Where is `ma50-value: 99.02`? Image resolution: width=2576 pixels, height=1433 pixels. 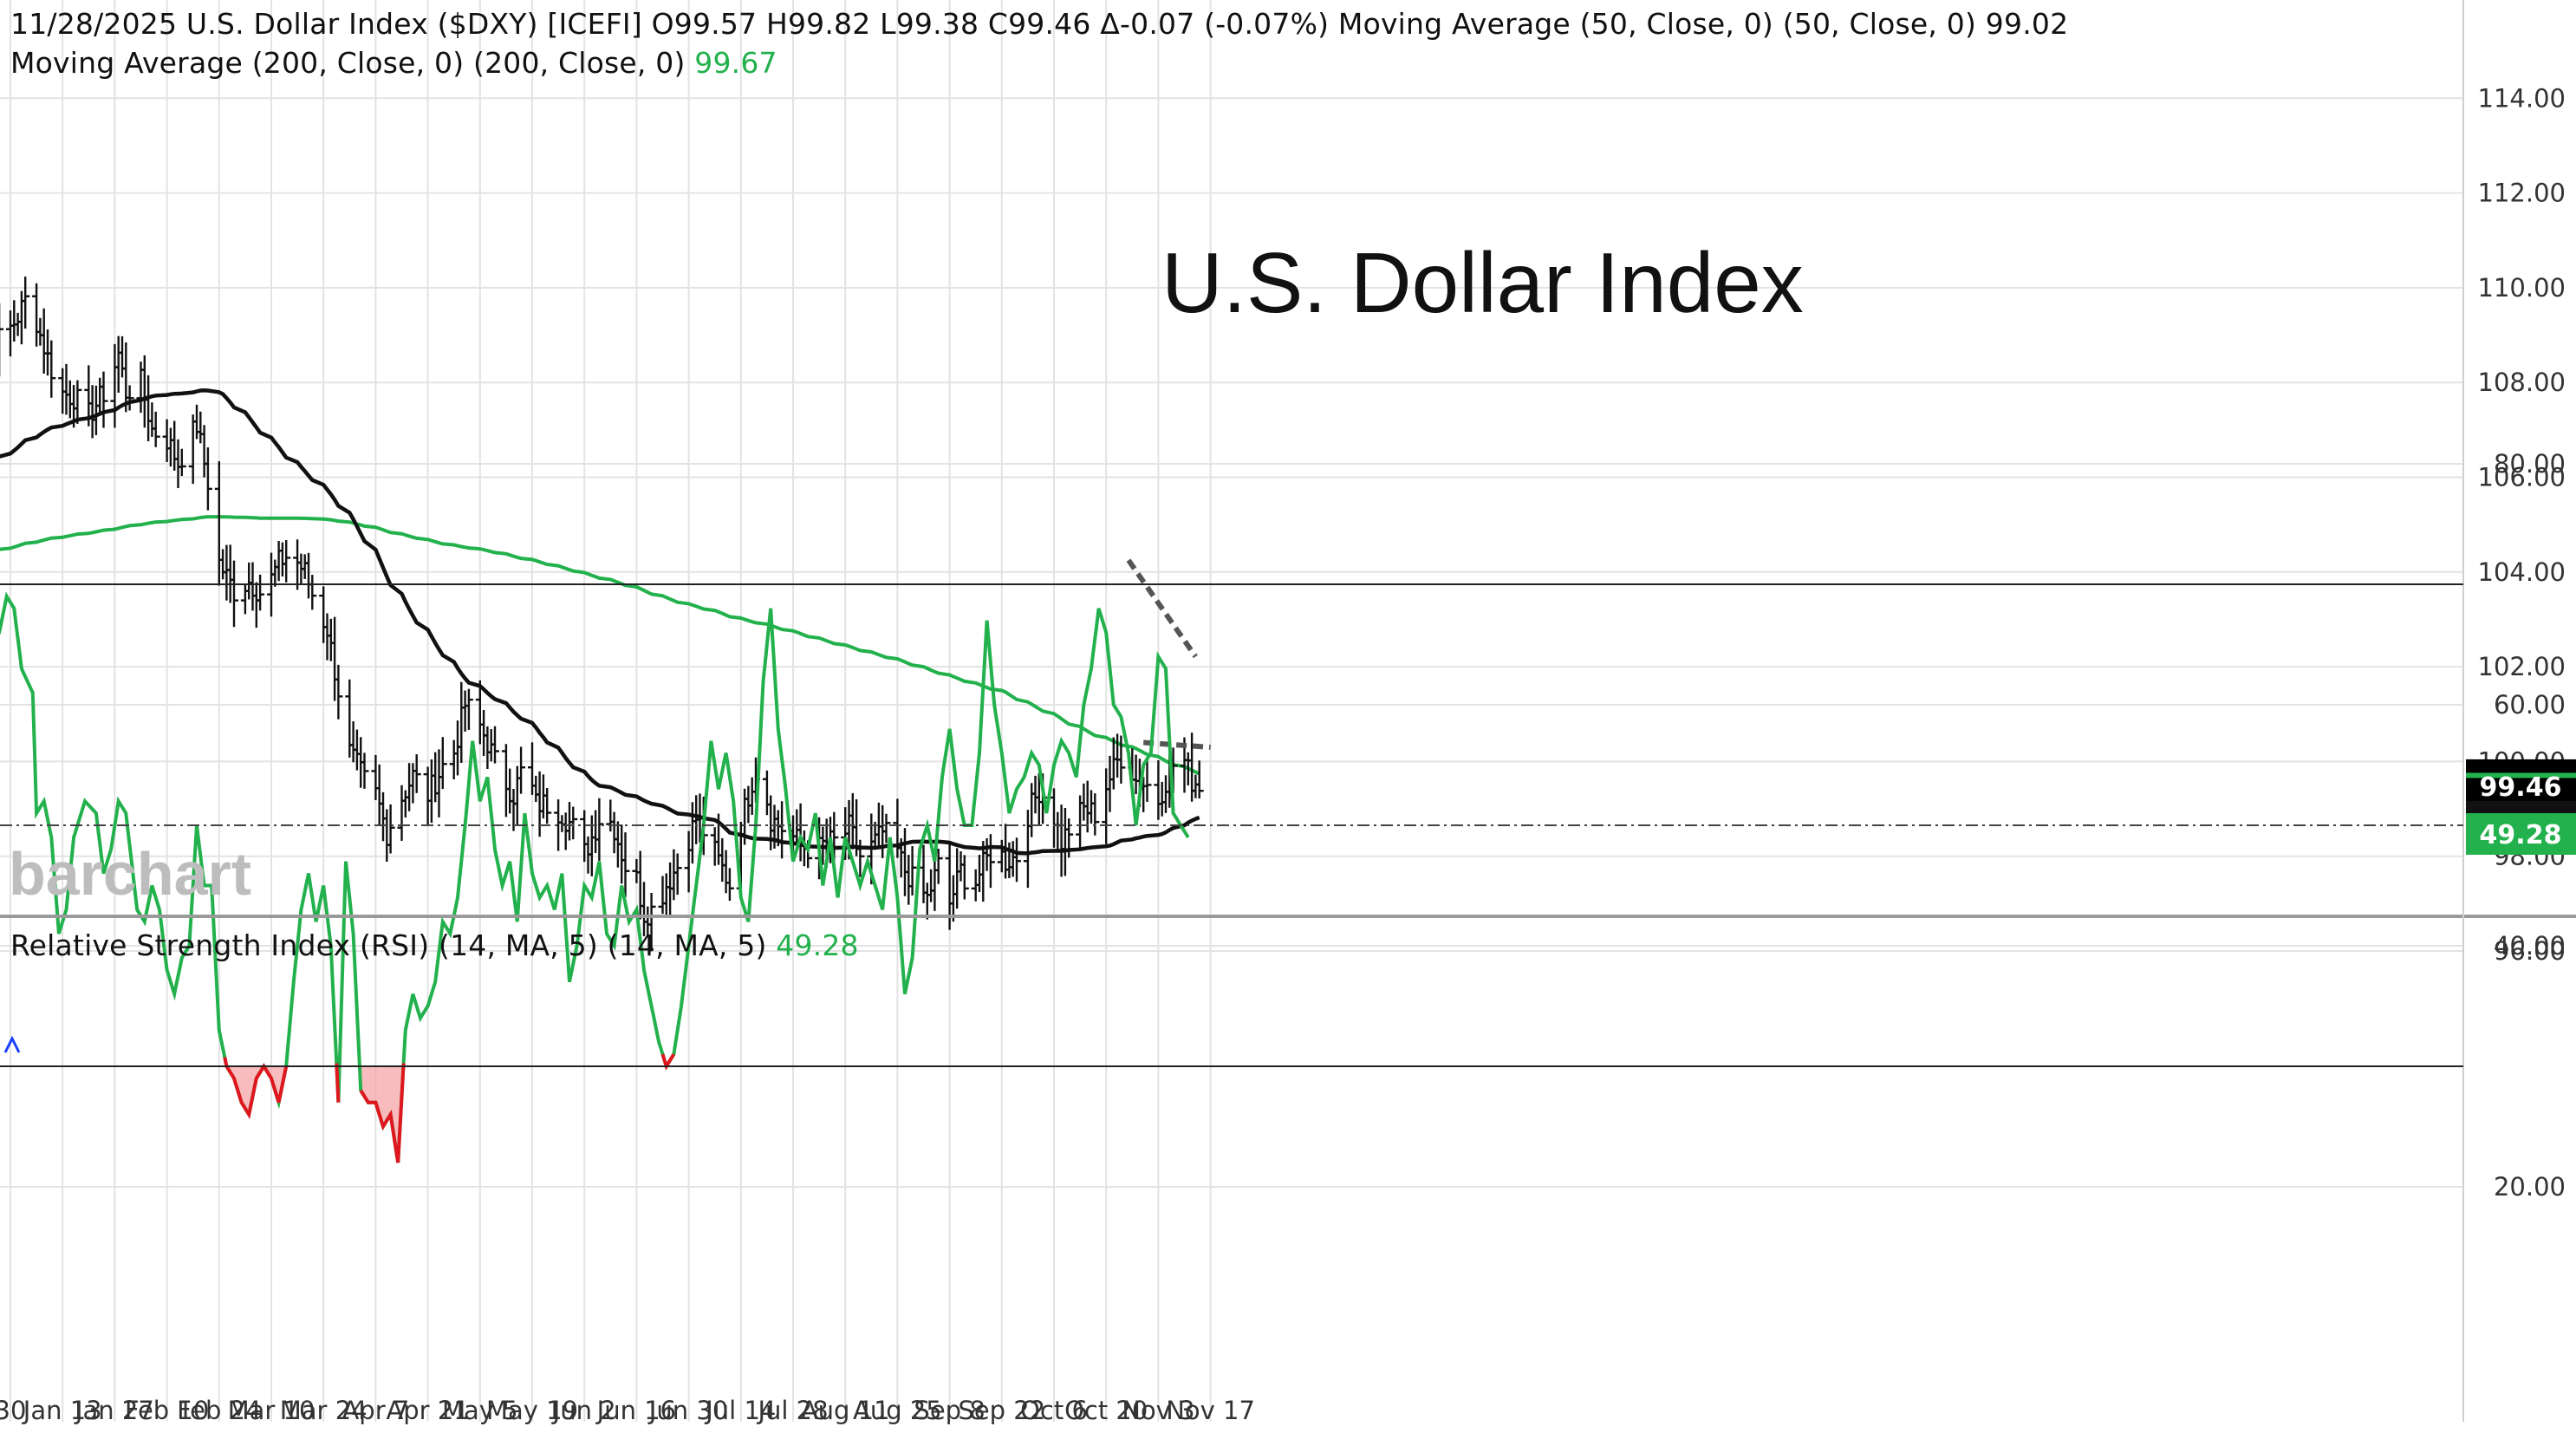 ma50-value: 99.02 is located at coordinates (2027, 24).